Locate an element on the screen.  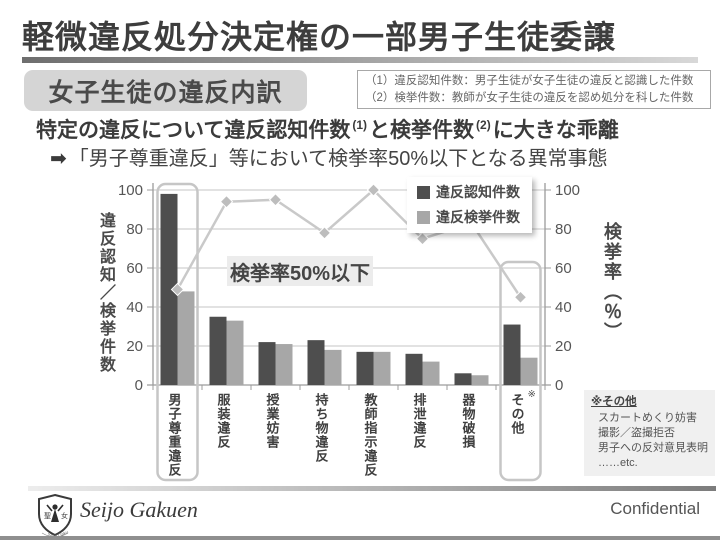
other-footnote-item: スカートめくり妨害 is located at coordinates (647, 418).